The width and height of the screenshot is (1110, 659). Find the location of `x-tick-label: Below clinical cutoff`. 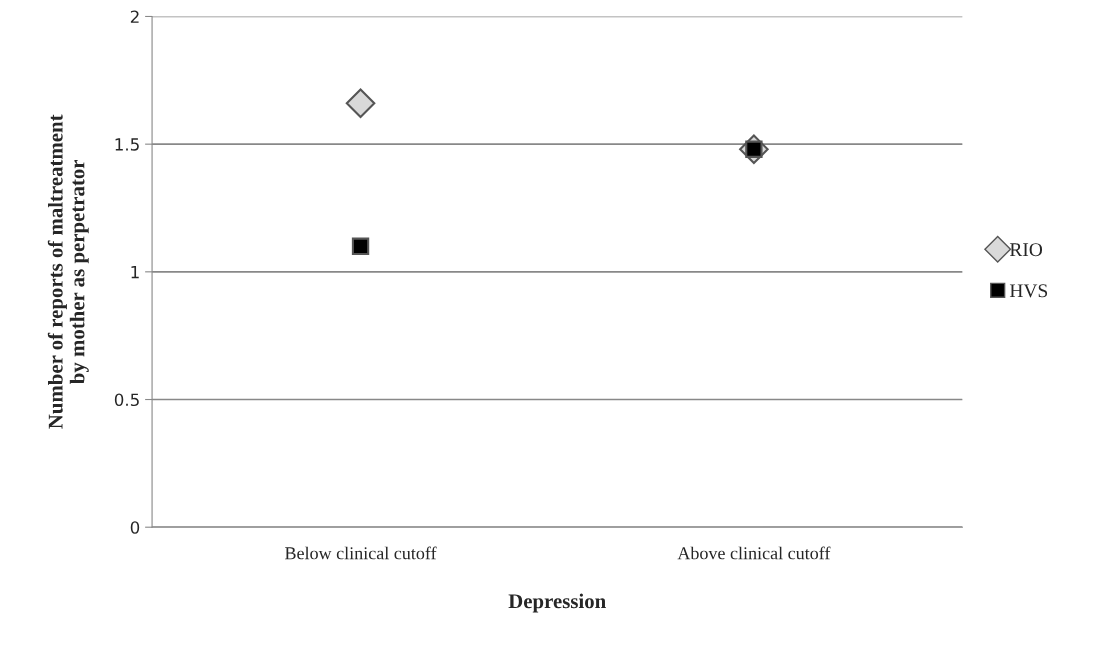

x-tick-label: Below clinical cutoff is located at coordinates (361, 553).